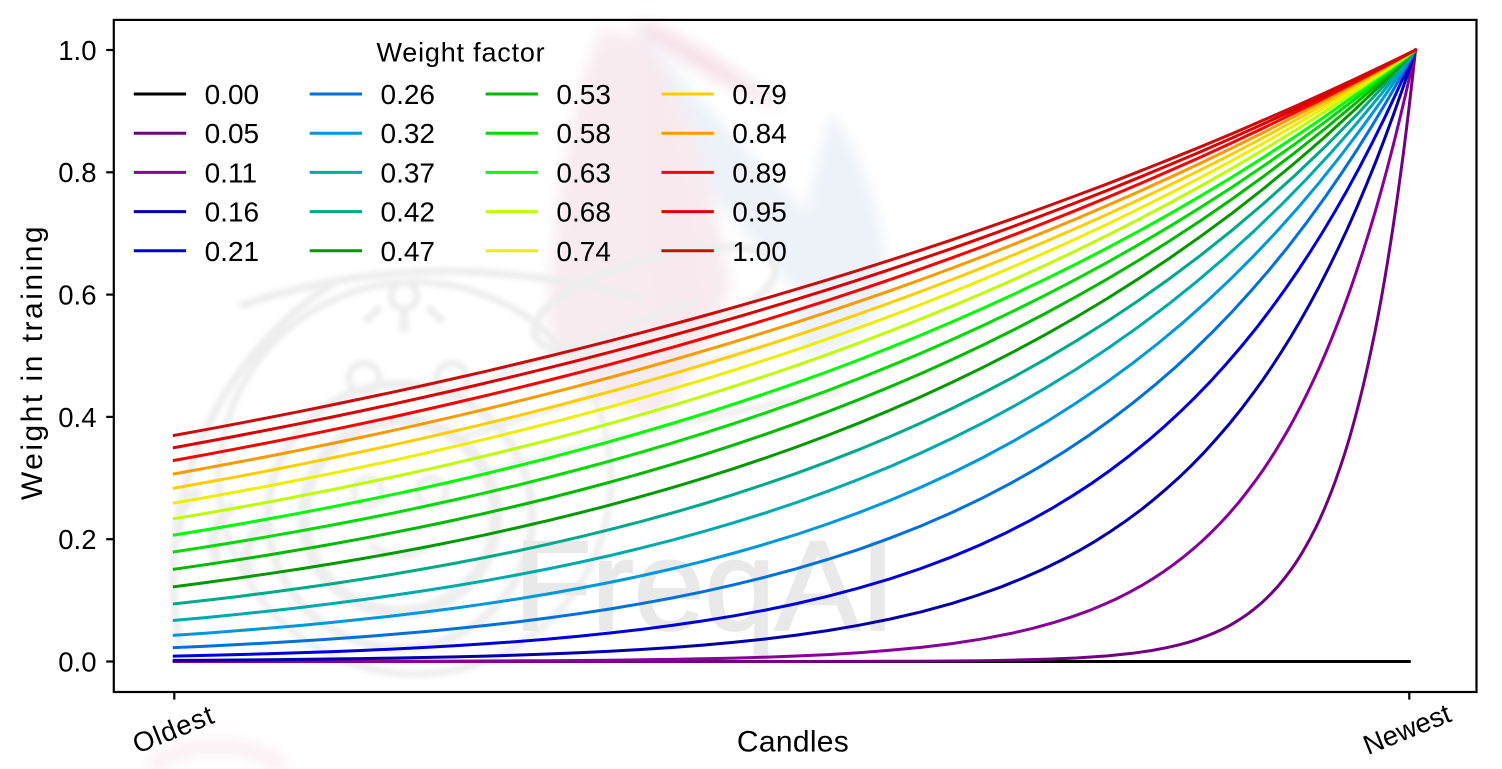 Image resolution: width=1502 pixels, height=769 pixels. Describe the element at coordinates (408, 251) in the screenshot. I see `svg-text: 0.47` at that location.